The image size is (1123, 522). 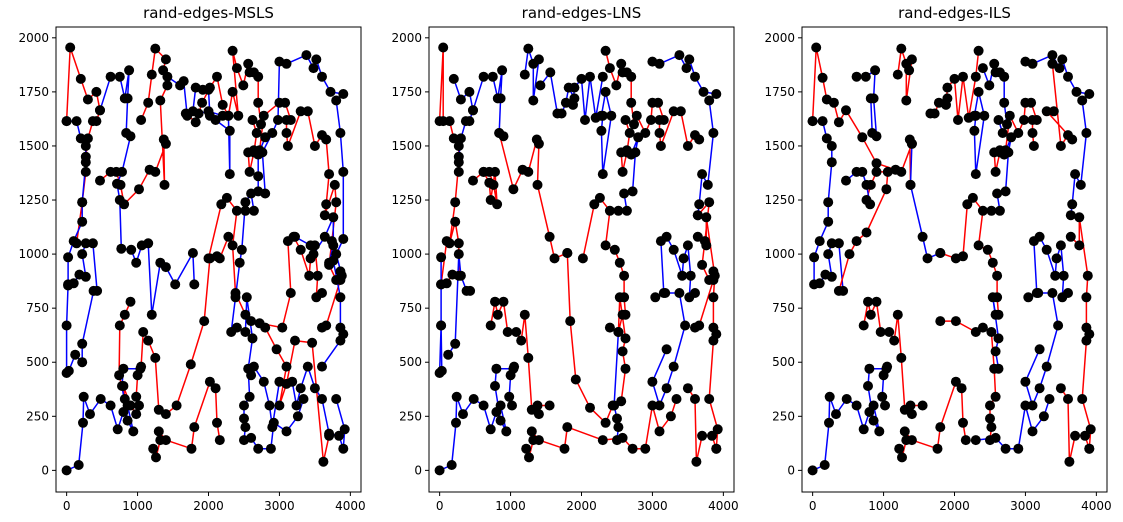 I want to click on panel-title: rand-edges-MSLS, so click(x=208, y=13).